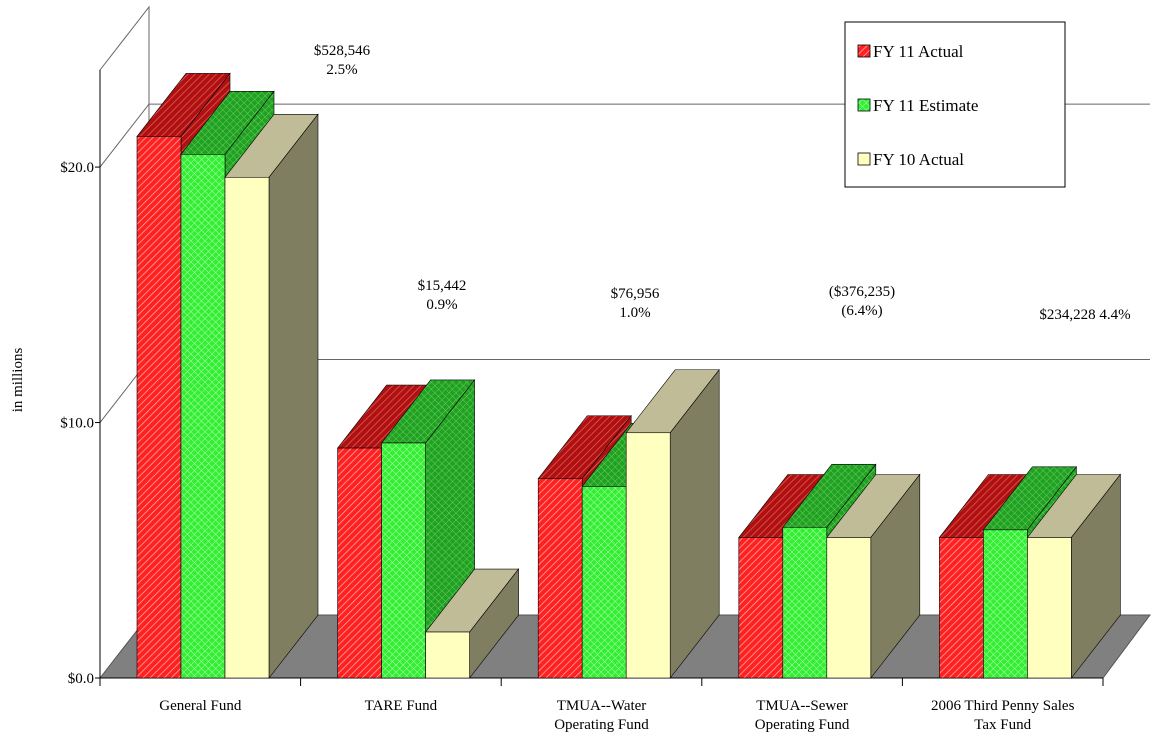 The width and height of the screenshot is (1156, 752). Describe the element at coordinates (601, 715) in the screenshot. I see `x-tick-label: TMUA--Water Operating Fund` at that location.